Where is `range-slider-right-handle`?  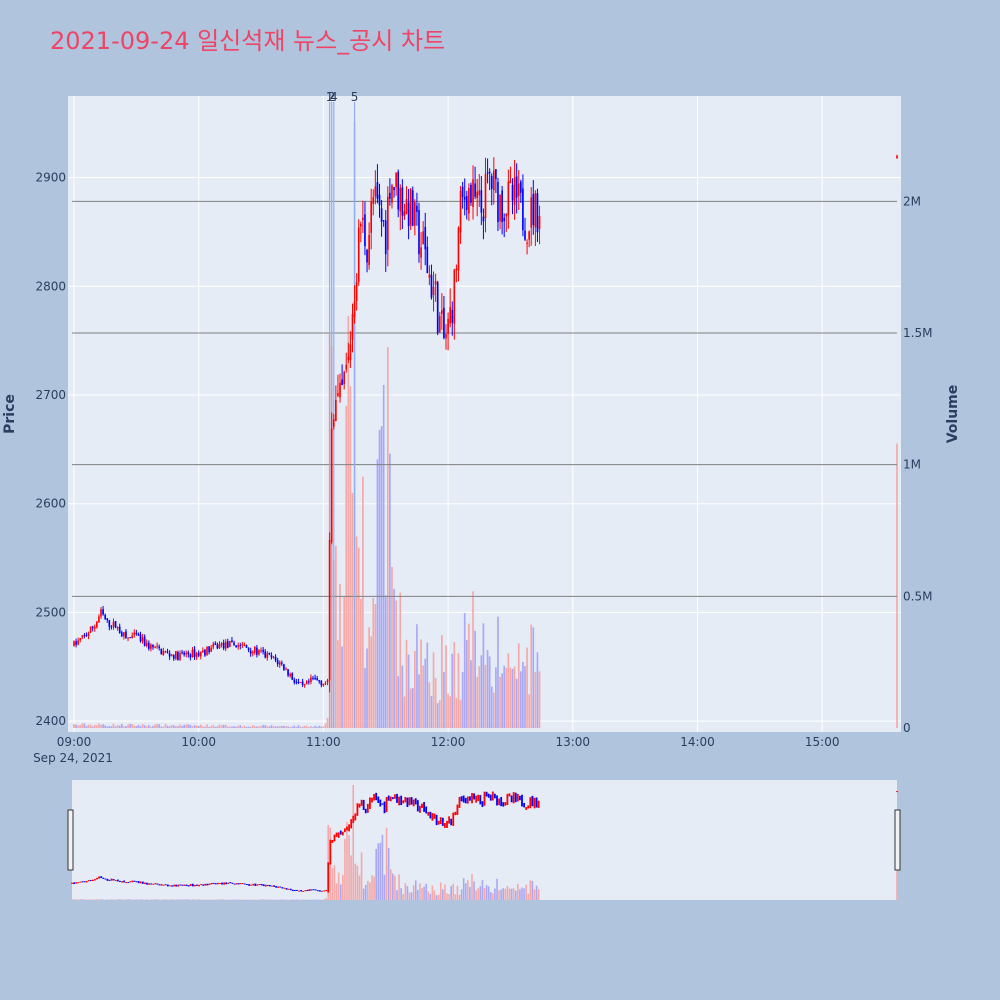 range-slider-right-handle is located at coordinates (897, 840).